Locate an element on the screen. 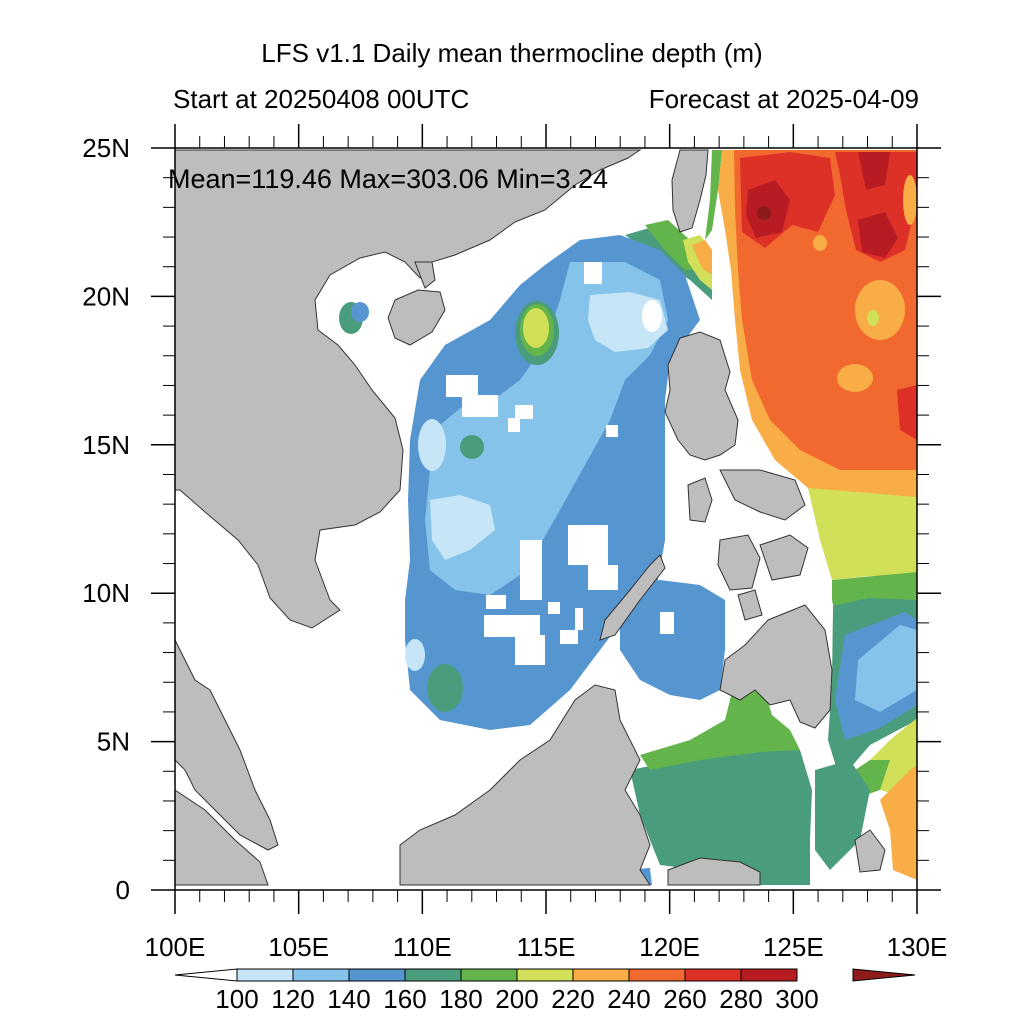  field-band-200-celebes is located at coordinates (720, 722).